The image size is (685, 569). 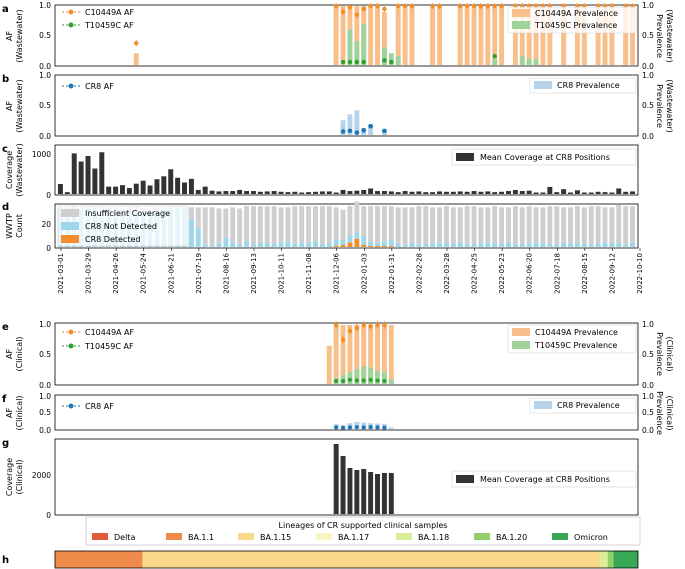 I want to click on panel-a-legend-right: C10449A Prevalence T10459C Prevalence, so click(x=572, y=20).